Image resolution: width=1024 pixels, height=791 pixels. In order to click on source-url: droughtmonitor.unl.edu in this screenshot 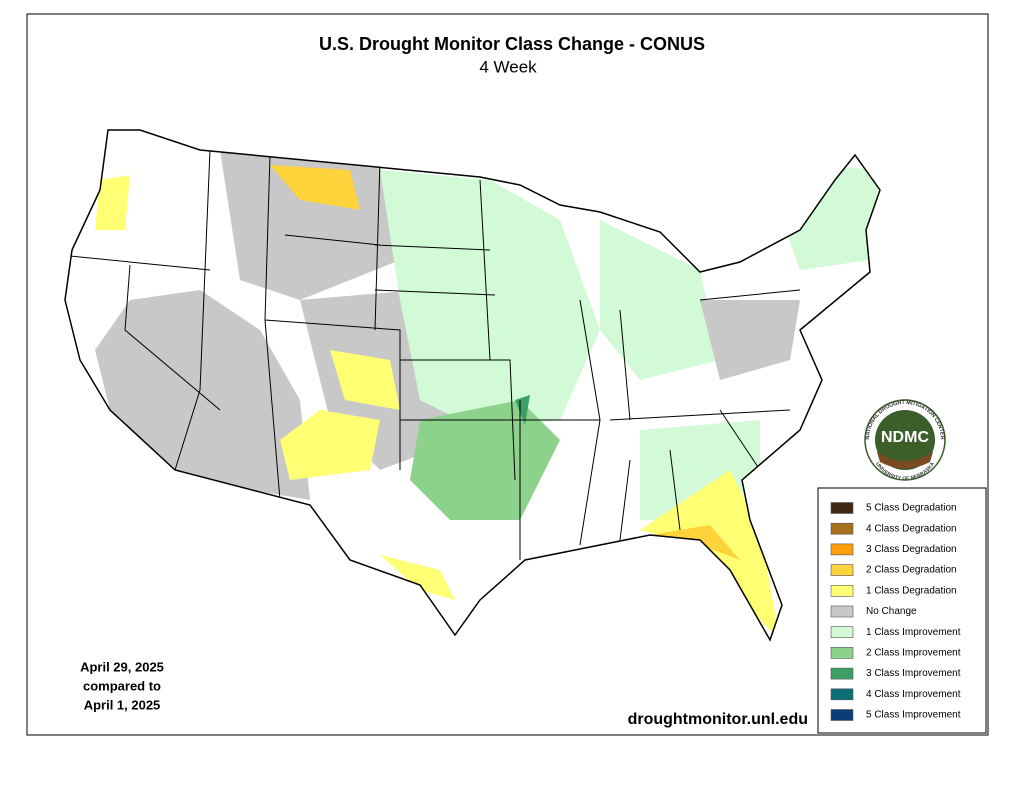, I will do `click(718, 719)`.